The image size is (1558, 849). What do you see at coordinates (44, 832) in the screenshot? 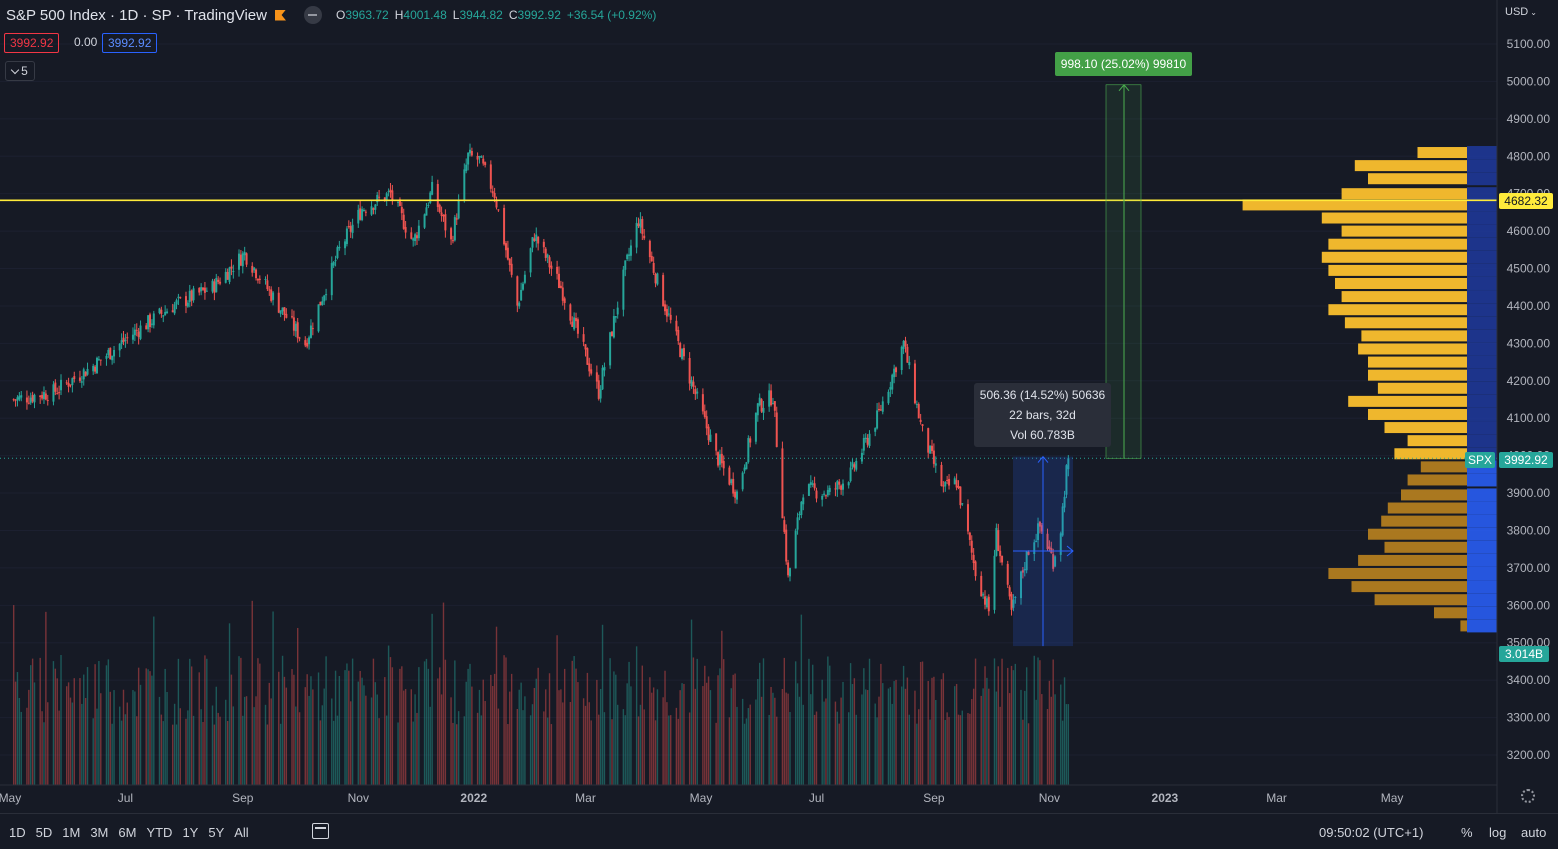
I see `range-5d: 5D` at bounding box center [44, 832].